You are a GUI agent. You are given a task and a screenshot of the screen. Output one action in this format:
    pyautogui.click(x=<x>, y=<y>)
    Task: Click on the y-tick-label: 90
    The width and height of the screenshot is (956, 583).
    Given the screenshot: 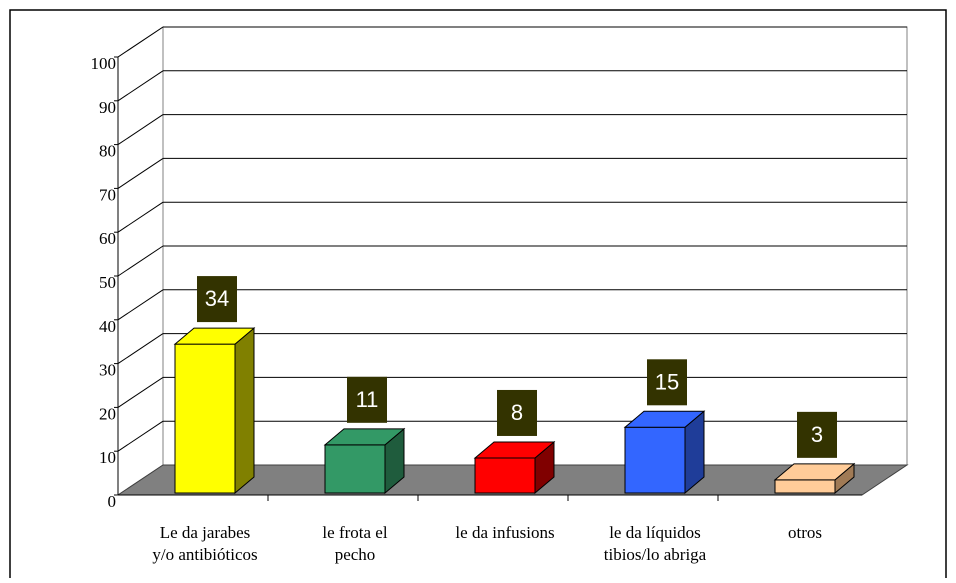 What is the action you would take?
    pyautogui.click(x=107, y=107)
    